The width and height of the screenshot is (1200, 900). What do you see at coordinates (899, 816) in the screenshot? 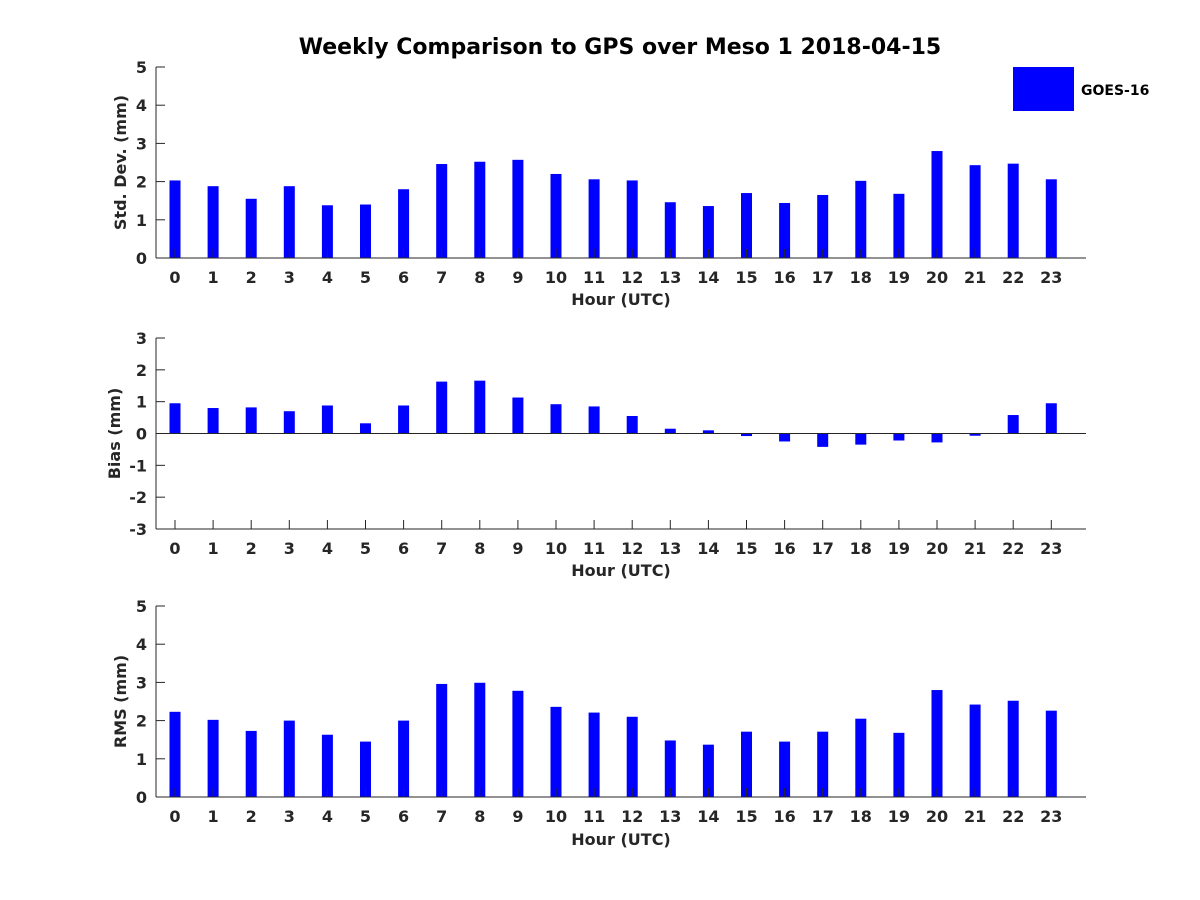
I see `panel-rms-xtick-label: 19` at bounding box center [899, 816].